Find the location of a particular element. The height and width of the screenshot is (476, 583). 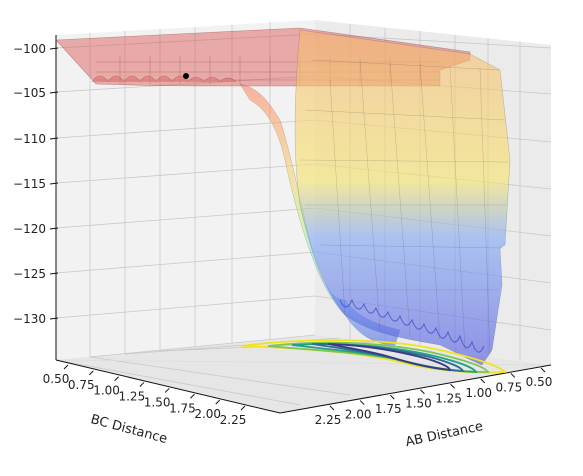

x-tick-label: 2.00 is located at coordinates (358, 415).